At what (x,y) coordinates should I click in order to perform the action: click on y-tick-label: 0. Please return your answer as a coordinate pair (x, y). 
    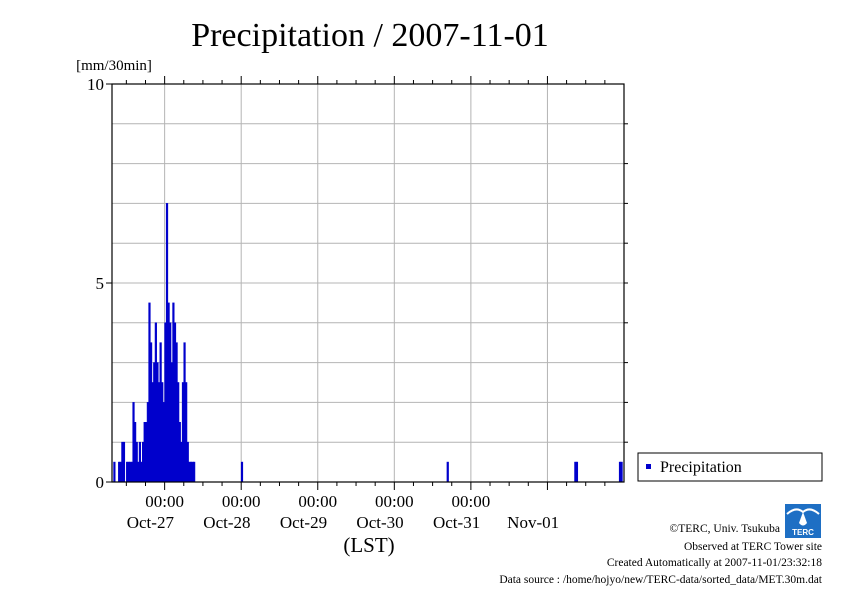
    Looking at the image, I should click on (100, 482).